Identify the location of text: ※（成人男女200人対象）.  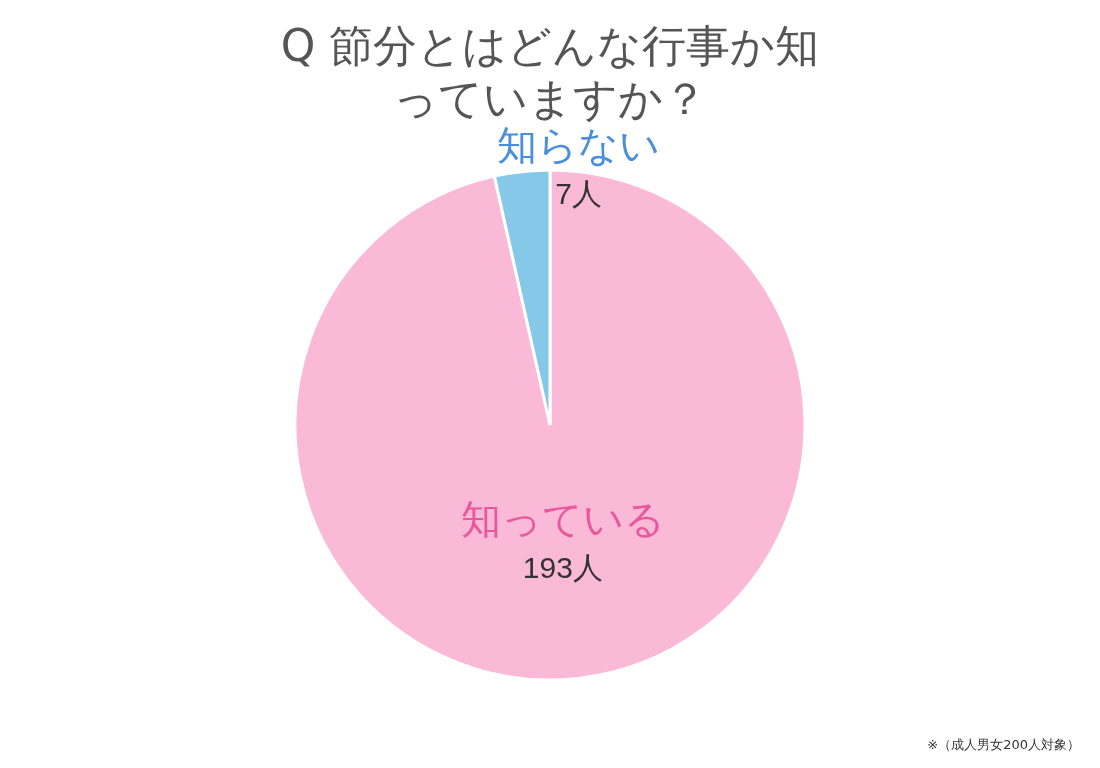
(1003, 745).